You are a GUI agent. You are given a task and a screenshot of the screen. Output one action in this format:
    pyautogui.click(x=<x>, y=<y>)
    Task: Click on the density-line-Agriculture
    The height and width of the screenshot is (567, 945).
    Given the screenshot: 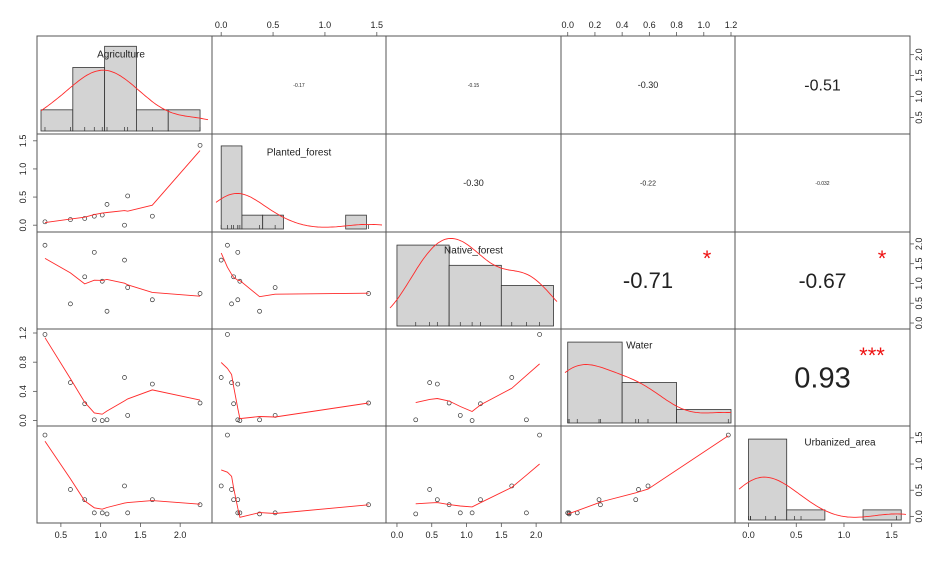 What is the action you would take?
    pyautogui.click(x=124, y=95)
    